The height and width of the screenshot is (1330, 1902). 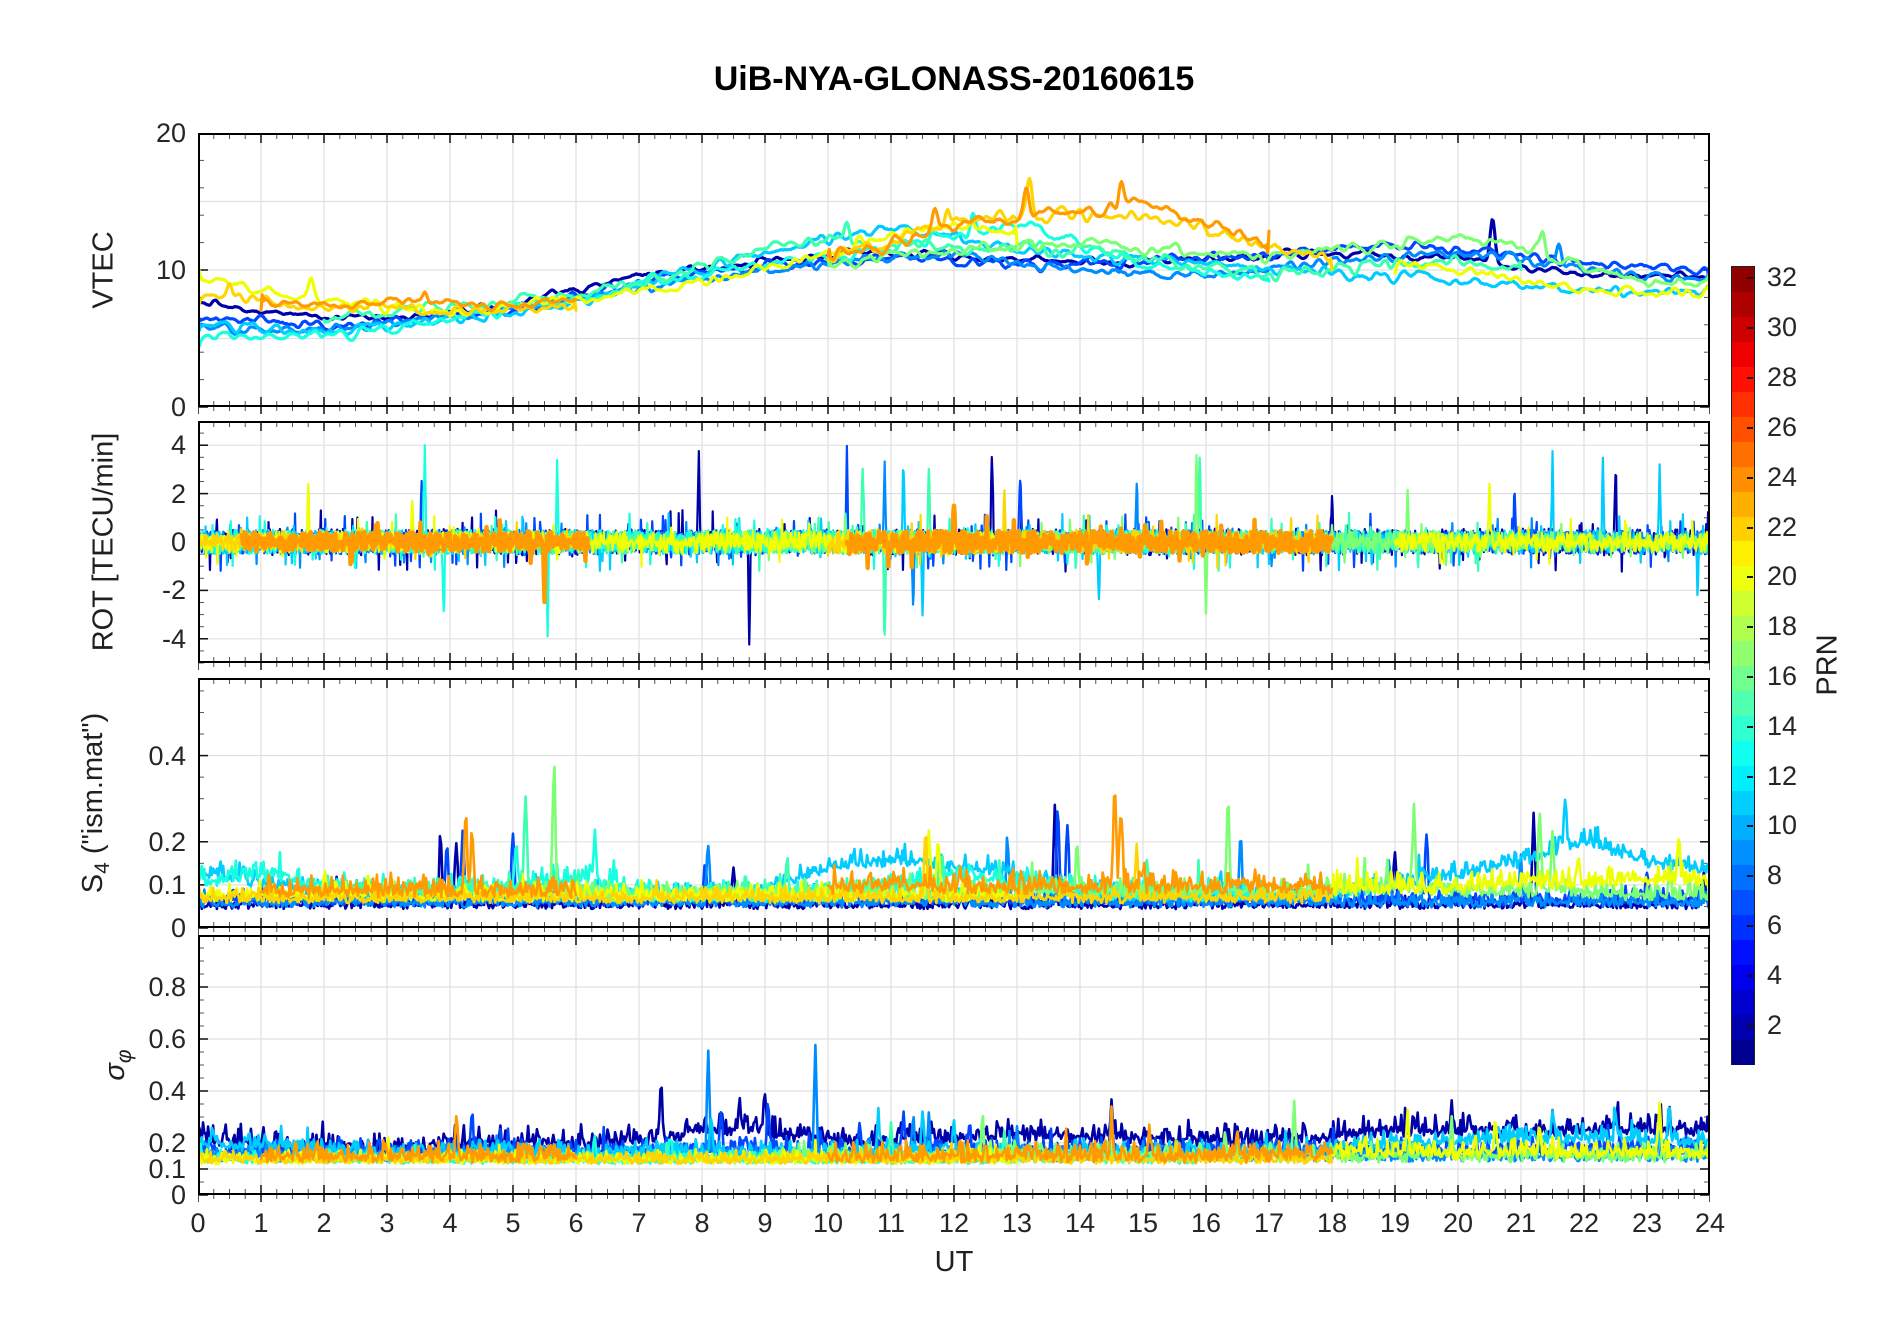 I want to click on x-tick-label: 11, so click(x=891, y=1223).